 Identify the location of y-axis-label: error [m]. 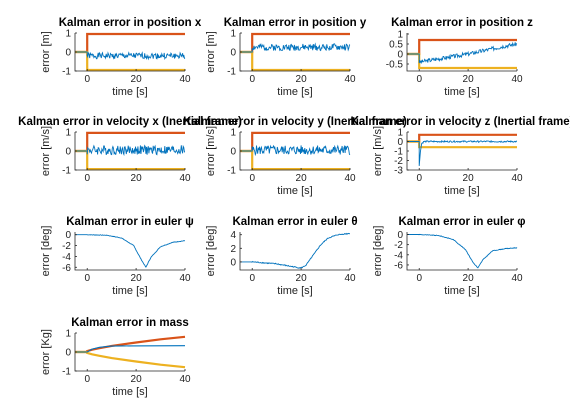
(46, 52).